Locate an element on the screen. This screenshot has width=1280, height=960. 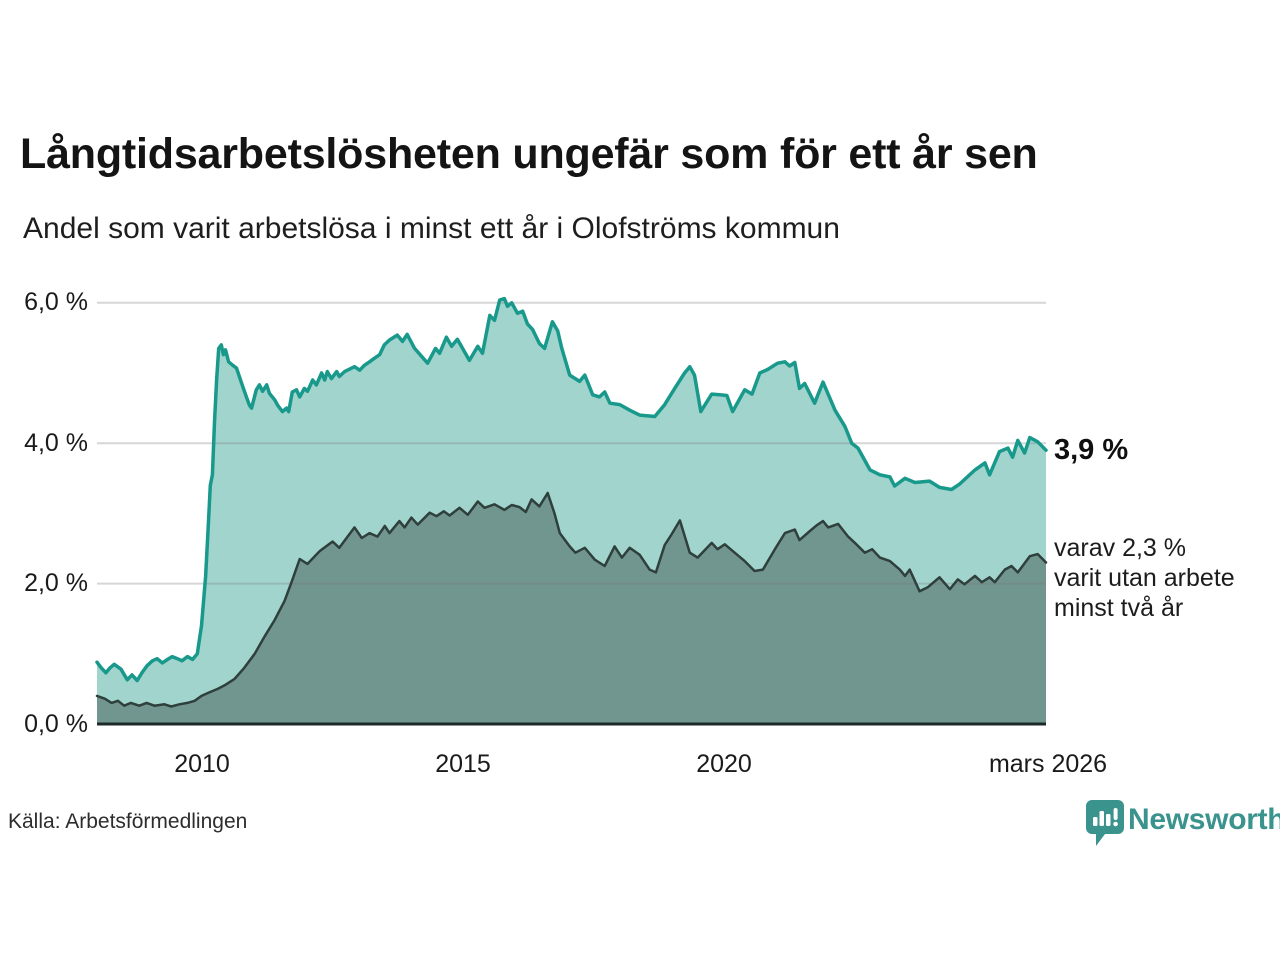
source-caption: Källa: Arbetsförmedlingen is located at coordinates (128, 821).